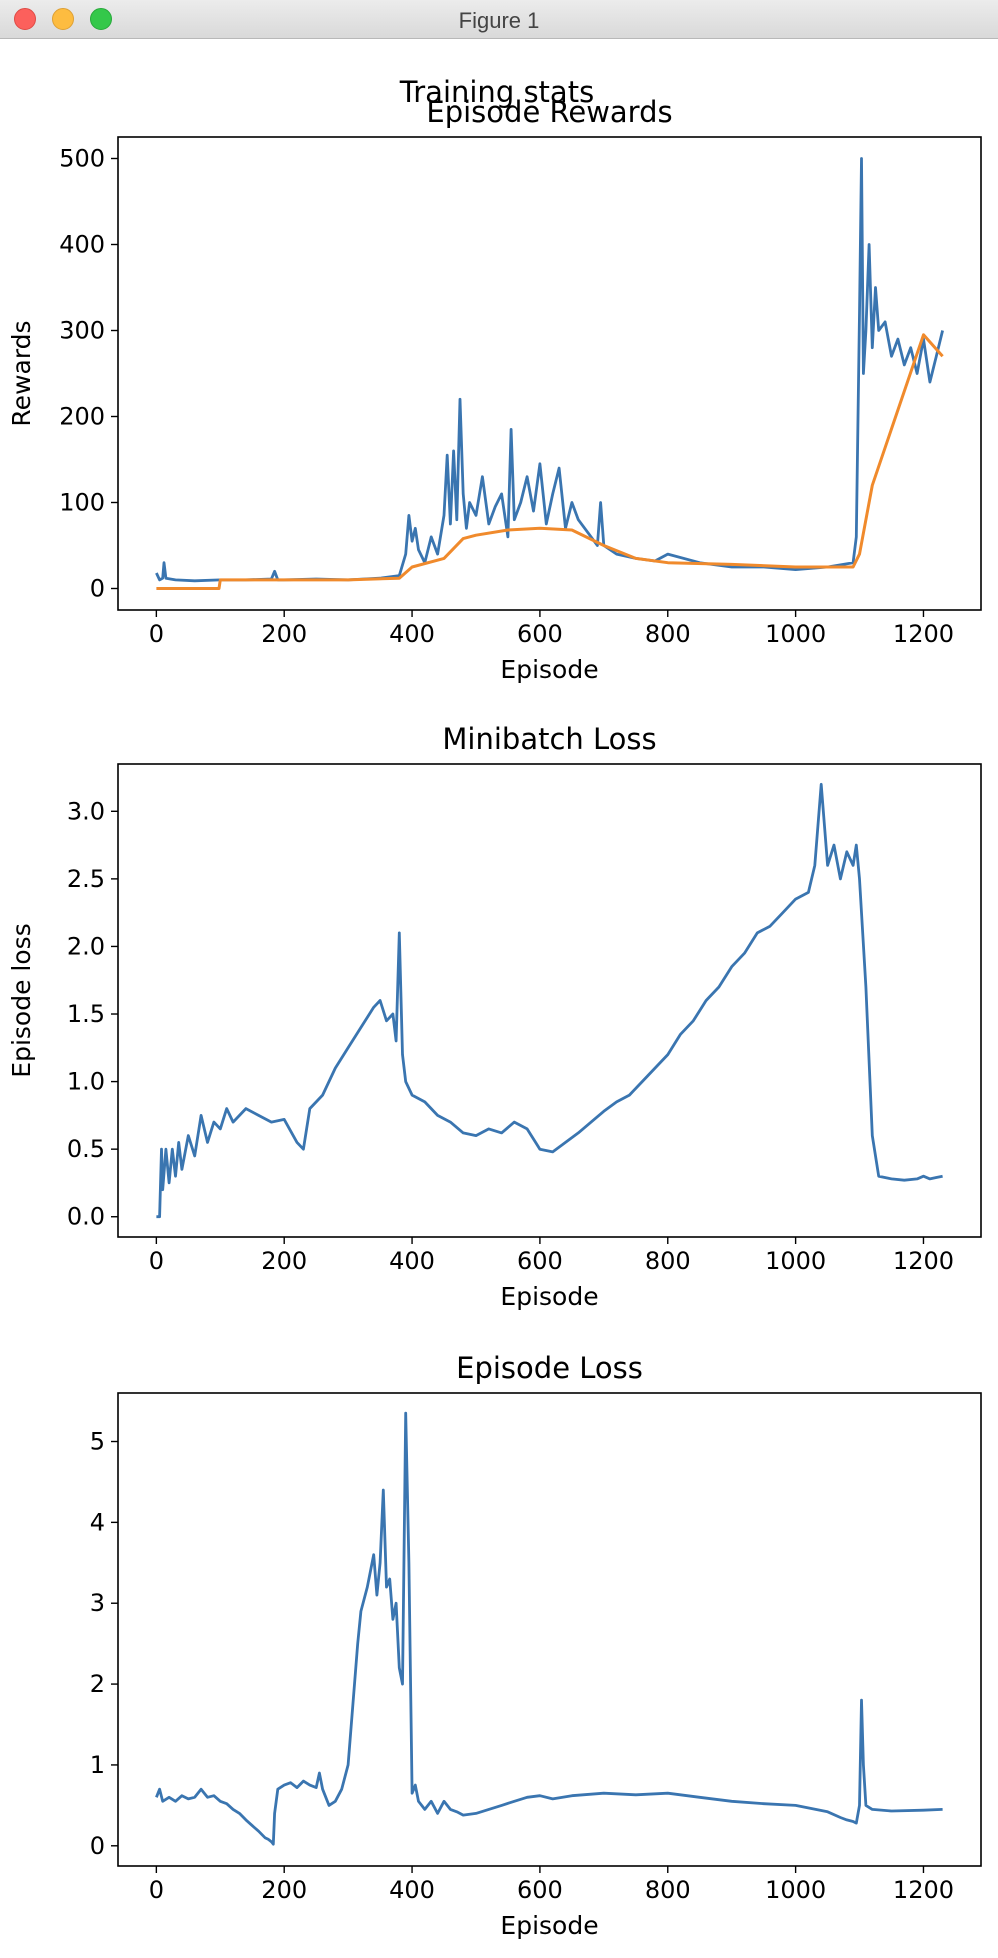  What do you see at coordinates (82, 245) in the screenshot?
I see `chart-rewards-y-tick-label: 400` at bounding box center [82, 245].